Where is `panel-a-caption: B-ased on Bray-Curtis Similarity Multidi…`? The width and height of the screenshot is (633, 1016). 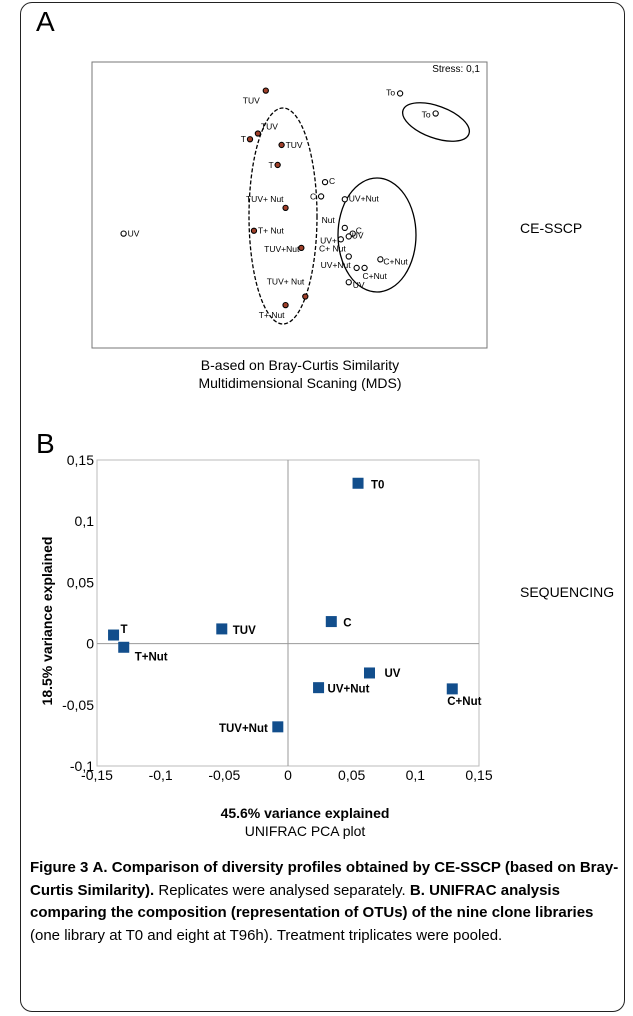
panel-a-caption: B-ased on Bray-Curtis Similarity Multidi… is located at coordinates (300, 374).